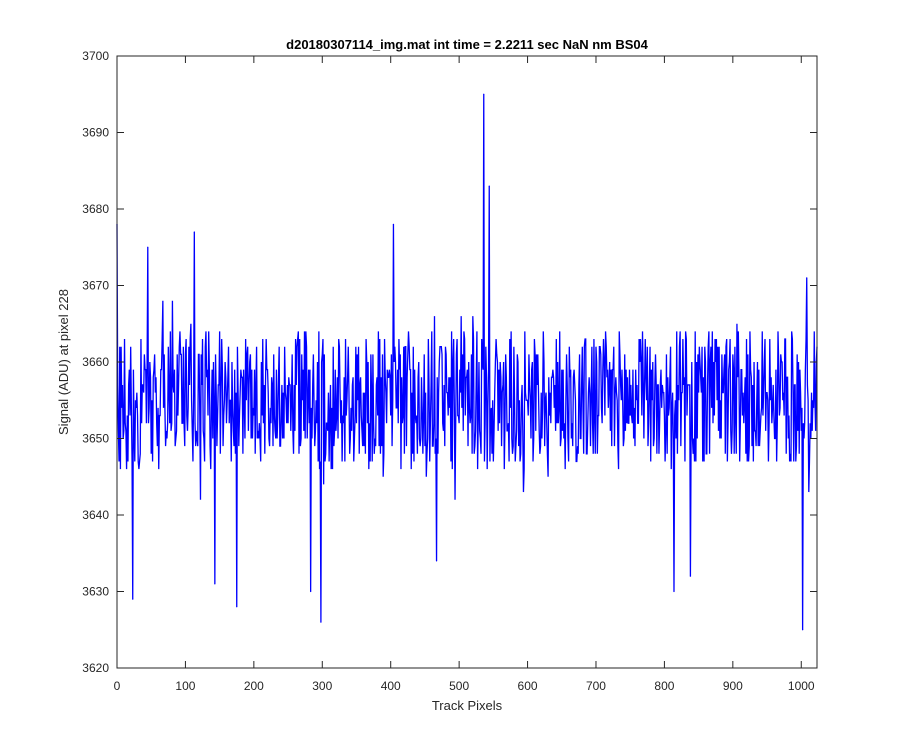 The image size is (900, 750). What do you see at coordinates (95, 133) in the screenshot?
I see `y-tick-label: 3690` at bounding box center [95, 133].